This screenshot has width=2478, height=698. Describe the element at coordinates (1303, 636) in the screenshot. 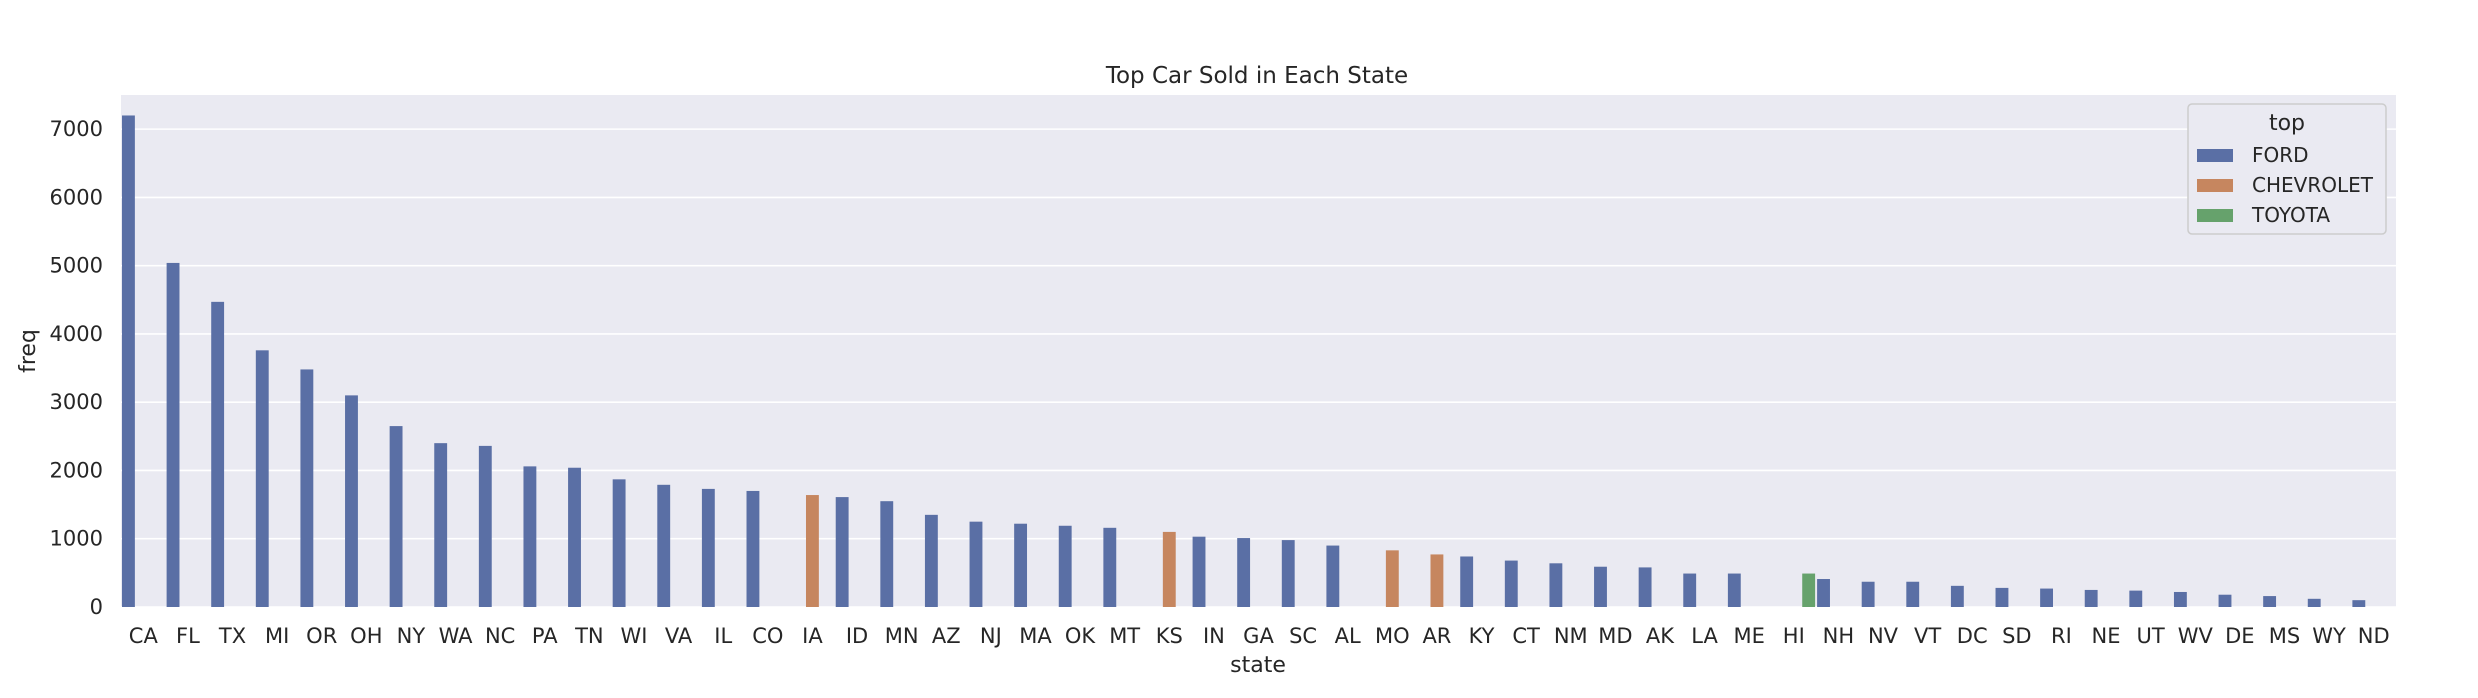

I see `x-tick-label: SC` at that location.